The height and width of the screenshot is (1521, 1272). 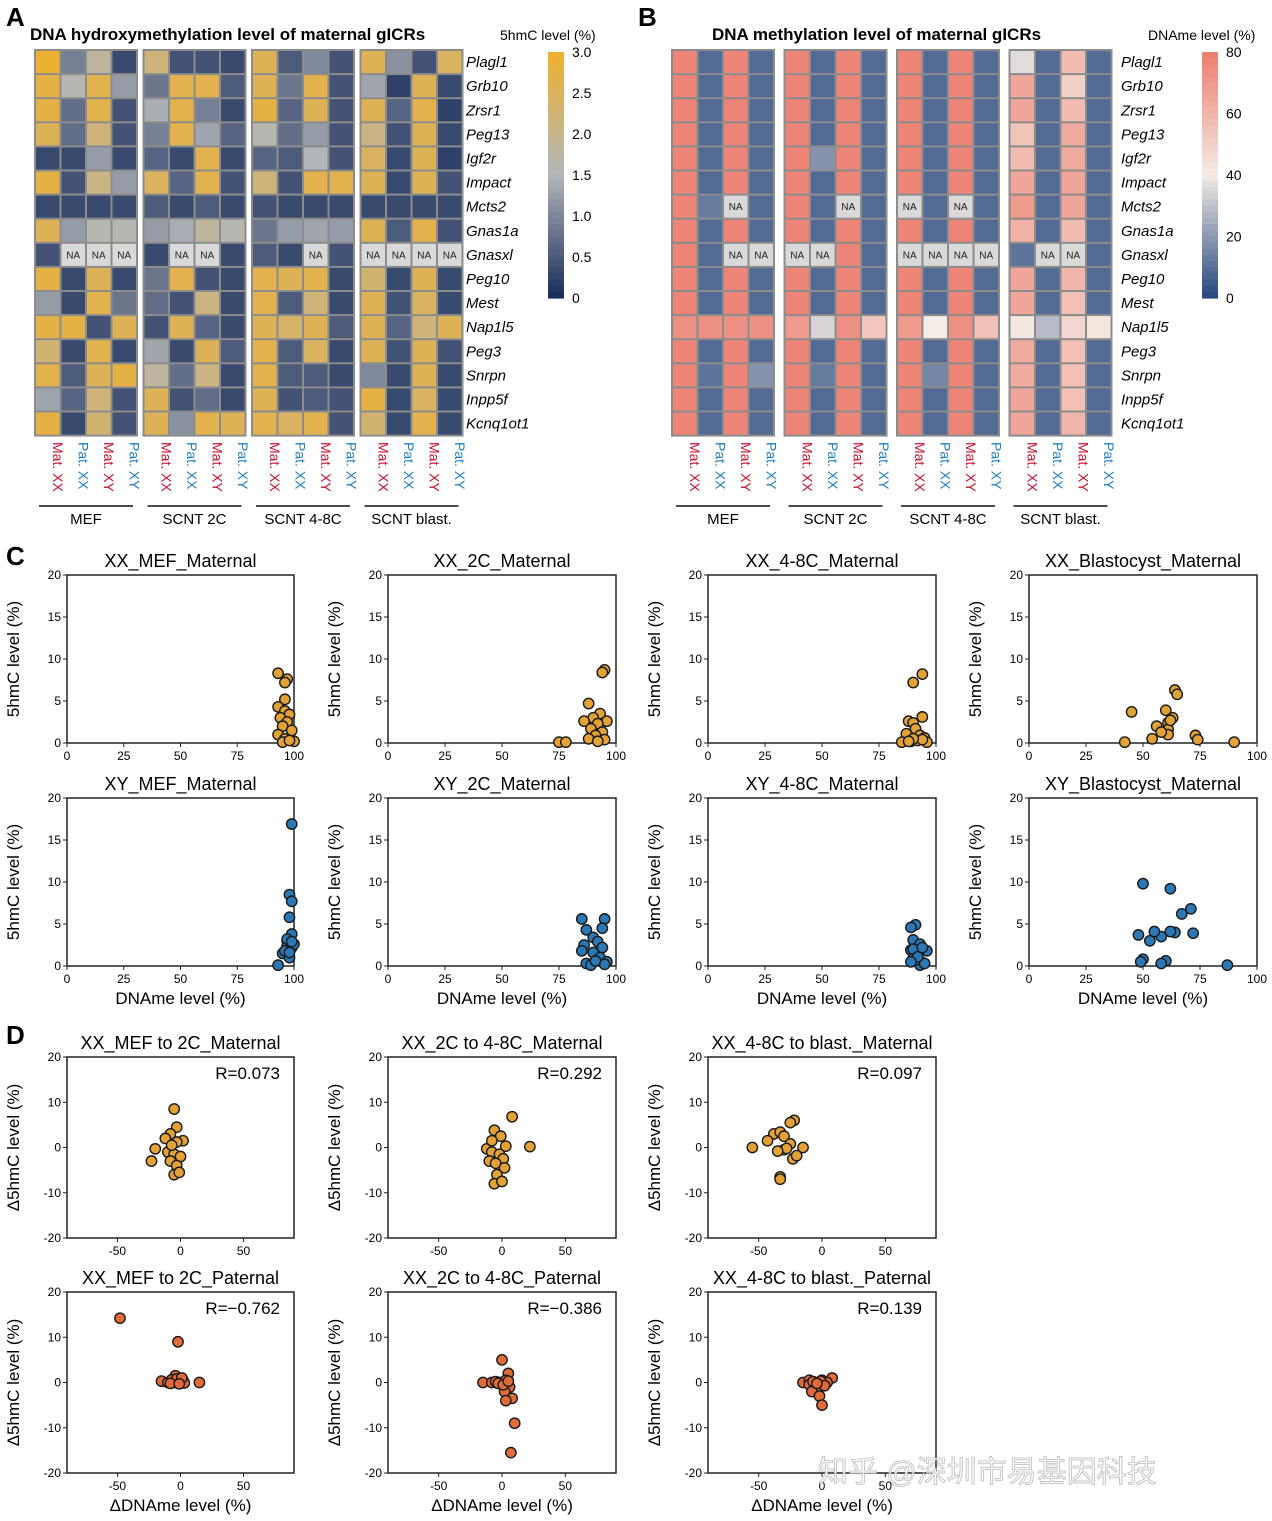 I want to click on group-label: SCNT blast., so click(x=1060, y=519).